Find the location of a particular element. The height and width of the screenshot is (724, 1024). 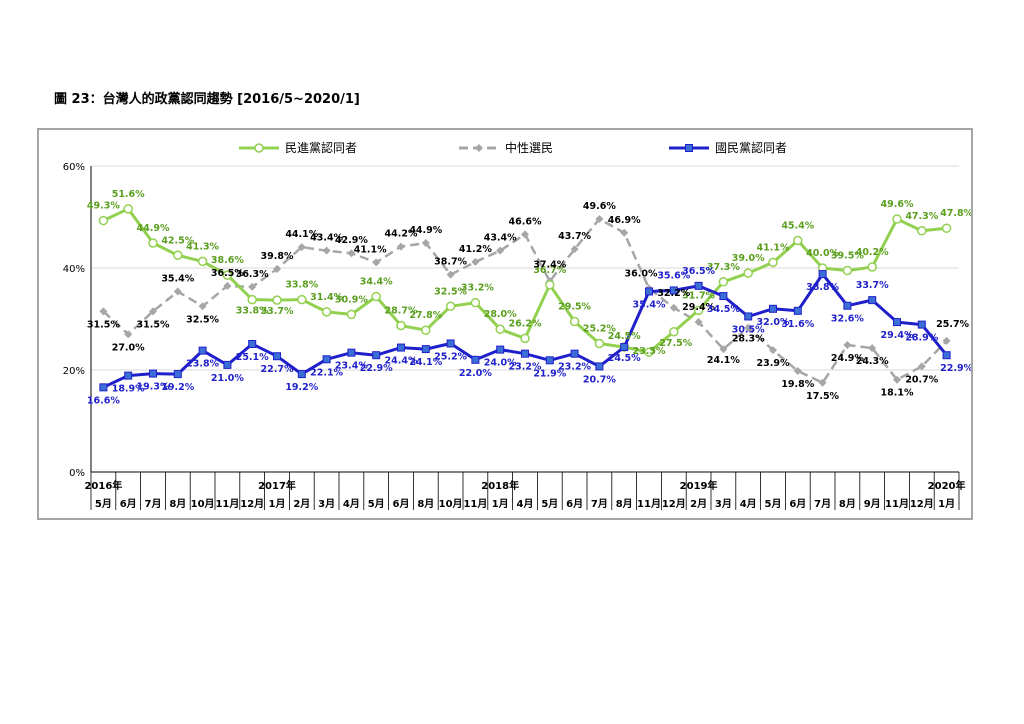

x-tick-label: 1月 is located at coordinates (500, 504).